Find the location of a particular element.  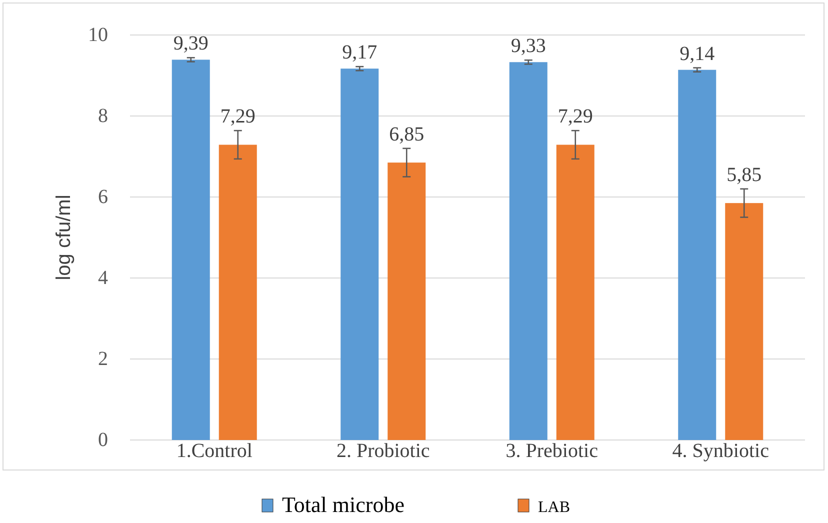

y-tick-label: 10 is located at coordinates (98, 35).